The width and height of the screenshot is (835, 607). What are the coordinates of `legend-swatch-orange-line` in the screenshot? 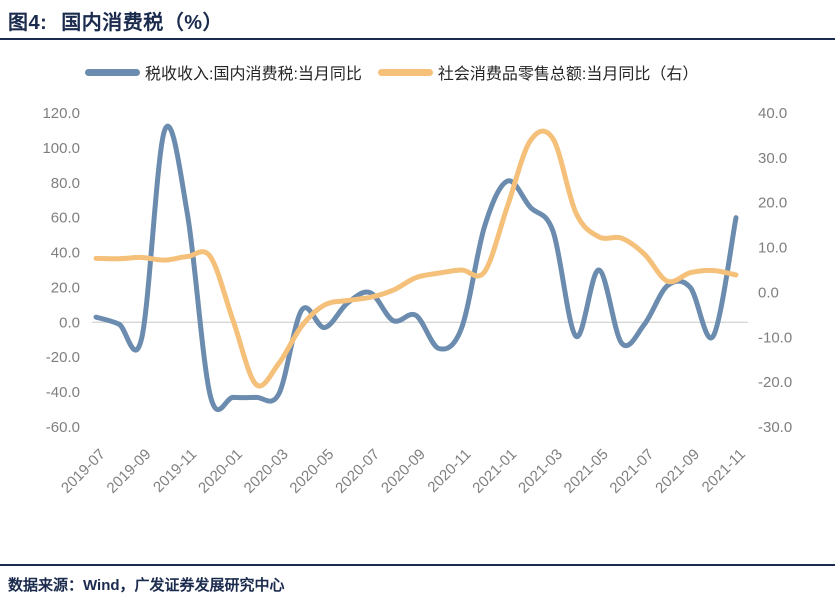 It's located at (405, 72).